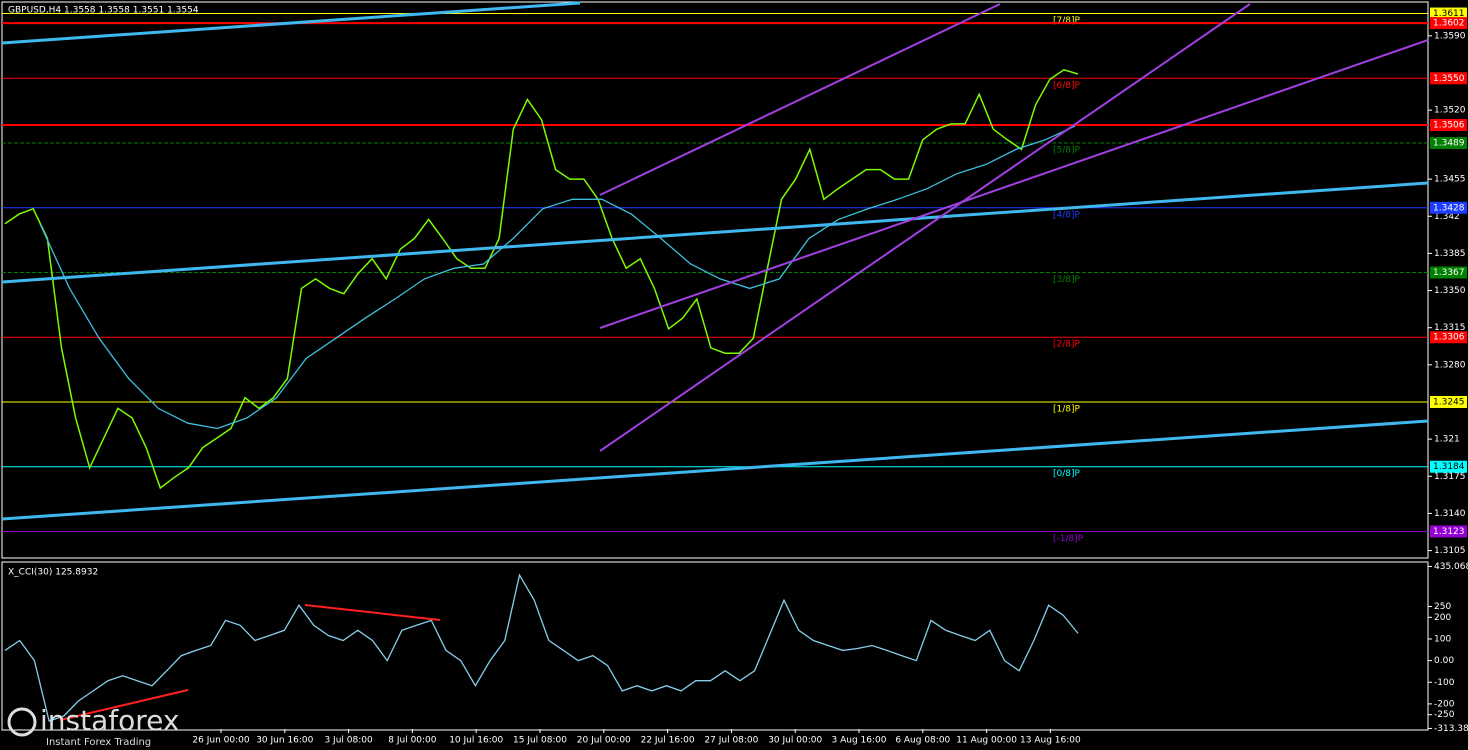 Image resolution: width=1468 pixels, height=750 pixels. I want to click on y-tick-label: -100, so click(1444, 683).